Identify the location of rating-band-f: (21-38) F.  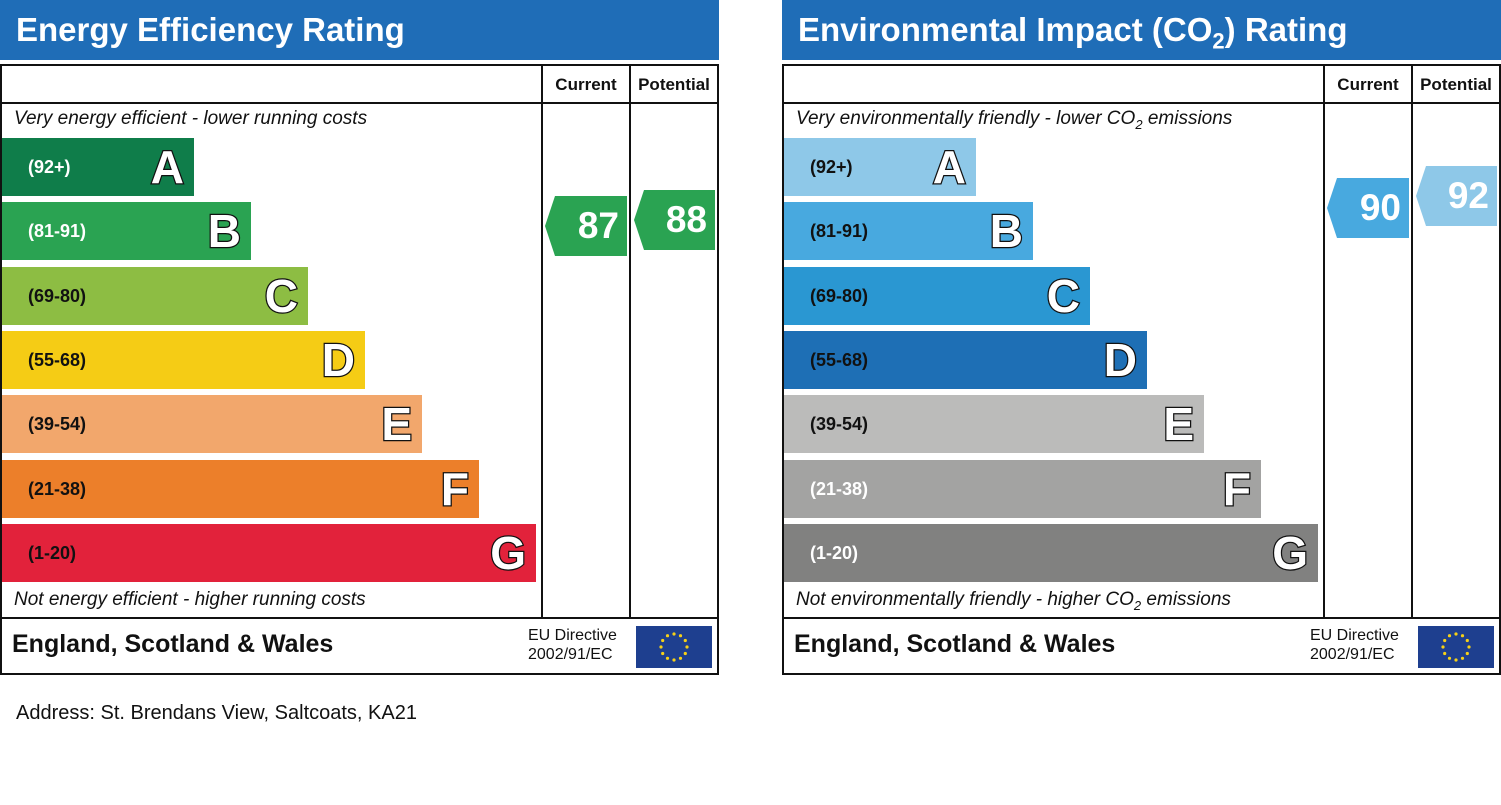
(1022, 488).